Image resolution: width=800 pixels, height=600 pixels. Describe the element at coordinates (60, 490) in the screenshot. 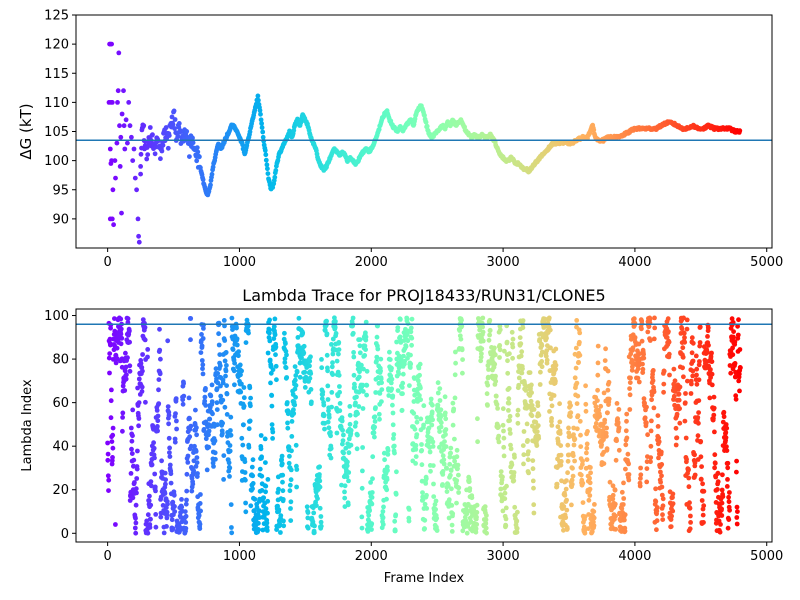

I see `bottom-y-tick-label: 20` at that location.